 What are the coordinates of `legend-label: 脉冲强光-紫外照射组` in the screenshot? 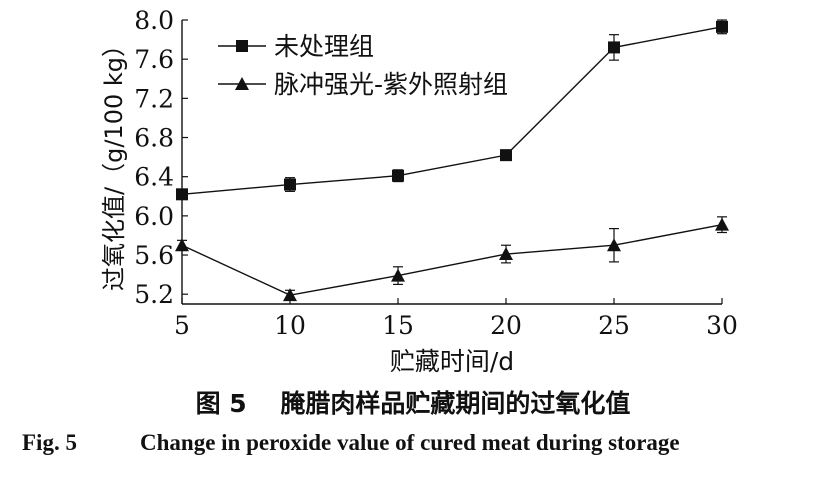 It's located at (391, 84).